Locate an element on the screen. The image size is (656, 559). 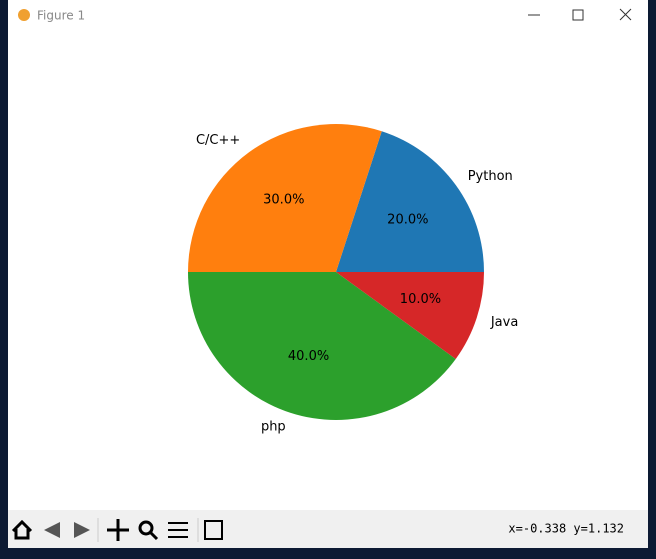
forward-button is located at coordinates (82, 530).